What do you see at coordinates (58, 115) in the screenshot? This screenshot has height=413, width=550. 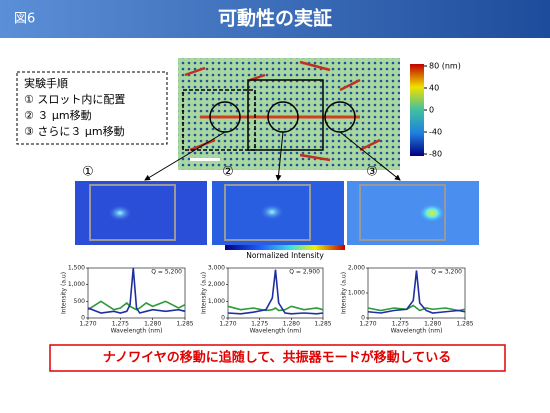 I see `procedure-step: ② ３ μm移動` at bounding box center [58, 115].